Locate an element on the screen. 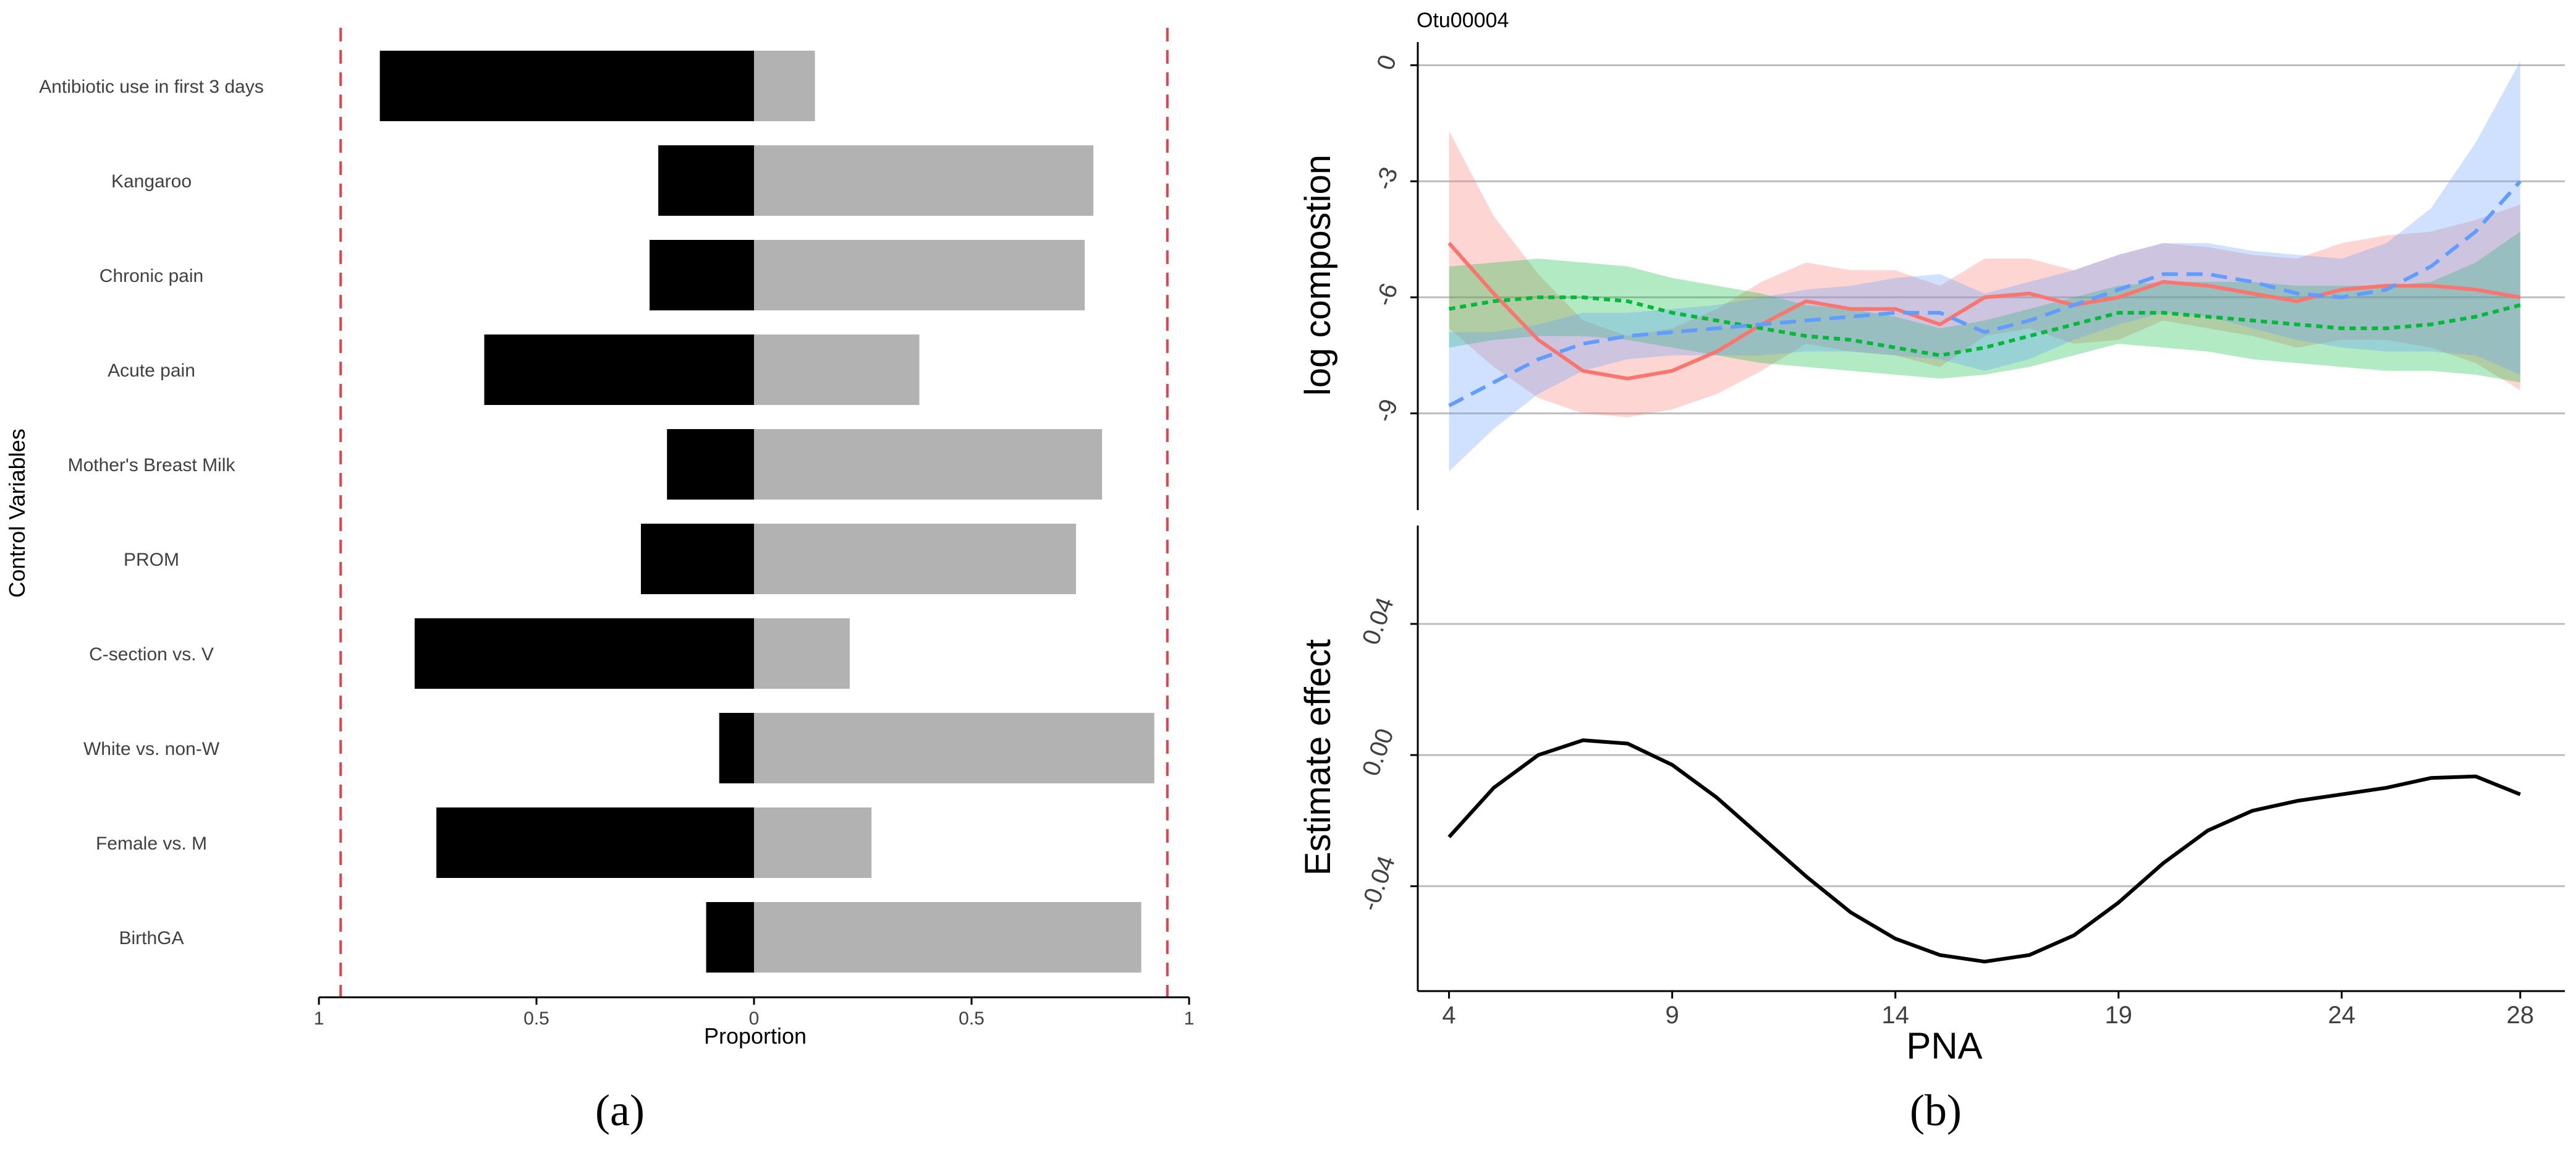  panel-b-caption: (b) is located at coordinates (1936, 1110).